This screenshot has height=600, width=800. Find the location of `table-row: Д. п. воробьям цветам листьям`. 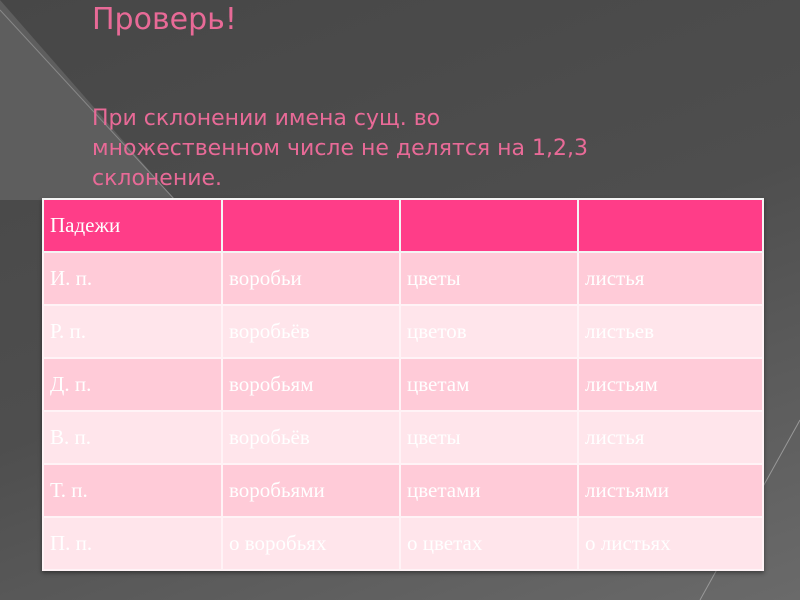

table-row: Д. п. воробьям цветам листьям is located at coordinates (403, 384).